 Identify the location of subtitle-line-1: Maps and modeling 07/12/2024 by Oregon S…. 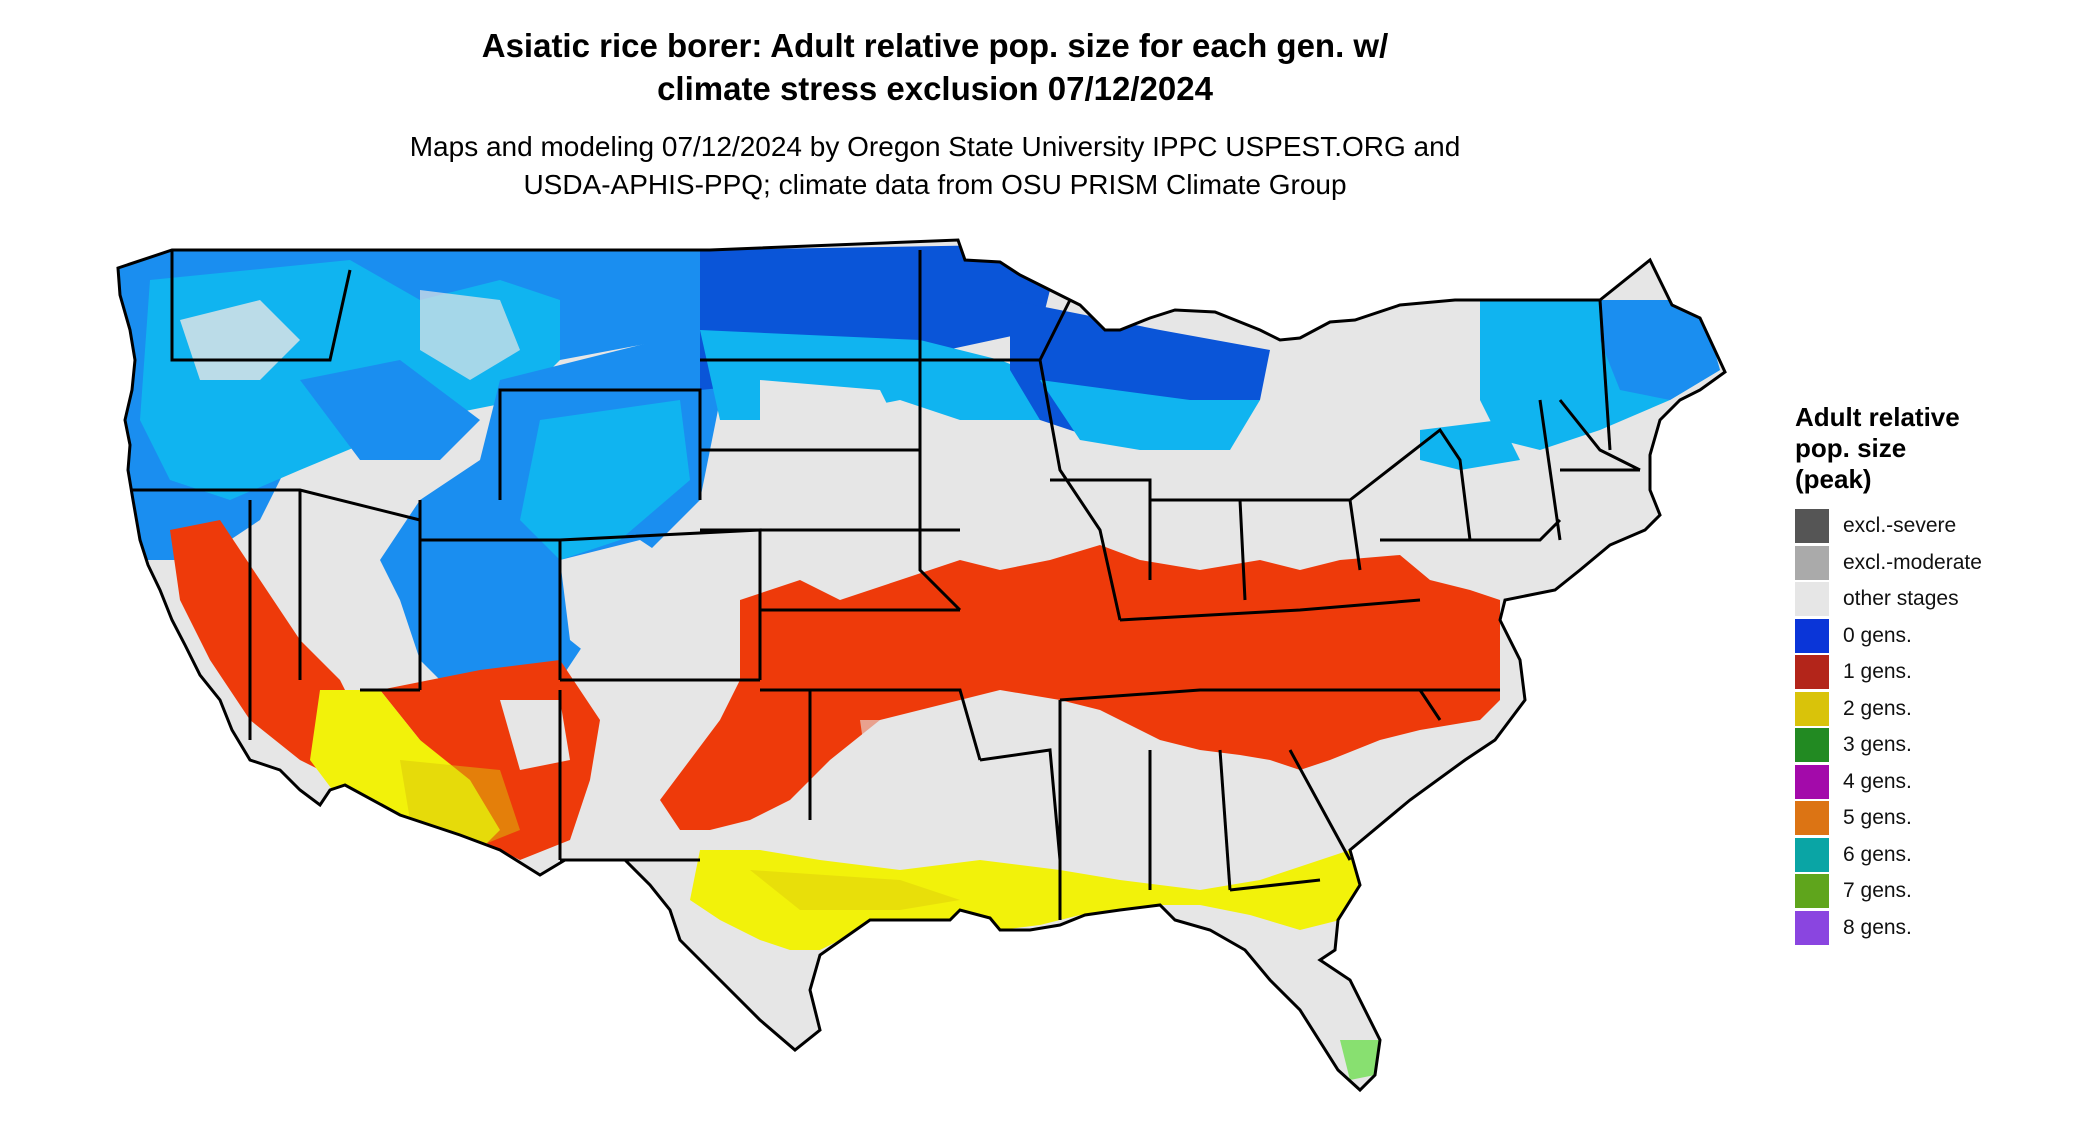
(935, 146).